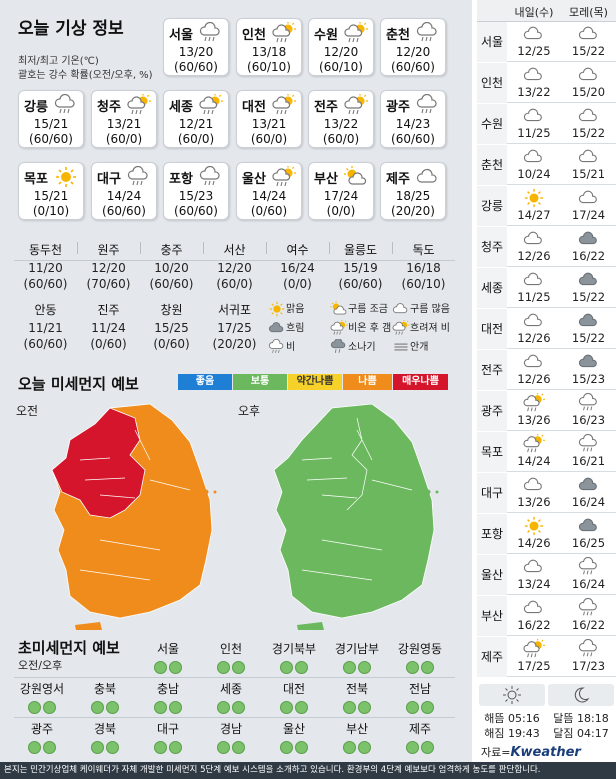 The height and width of the screenshot is (779, 616). I want to click on pm-level-2: 약간나쁨, so click(315, 382).